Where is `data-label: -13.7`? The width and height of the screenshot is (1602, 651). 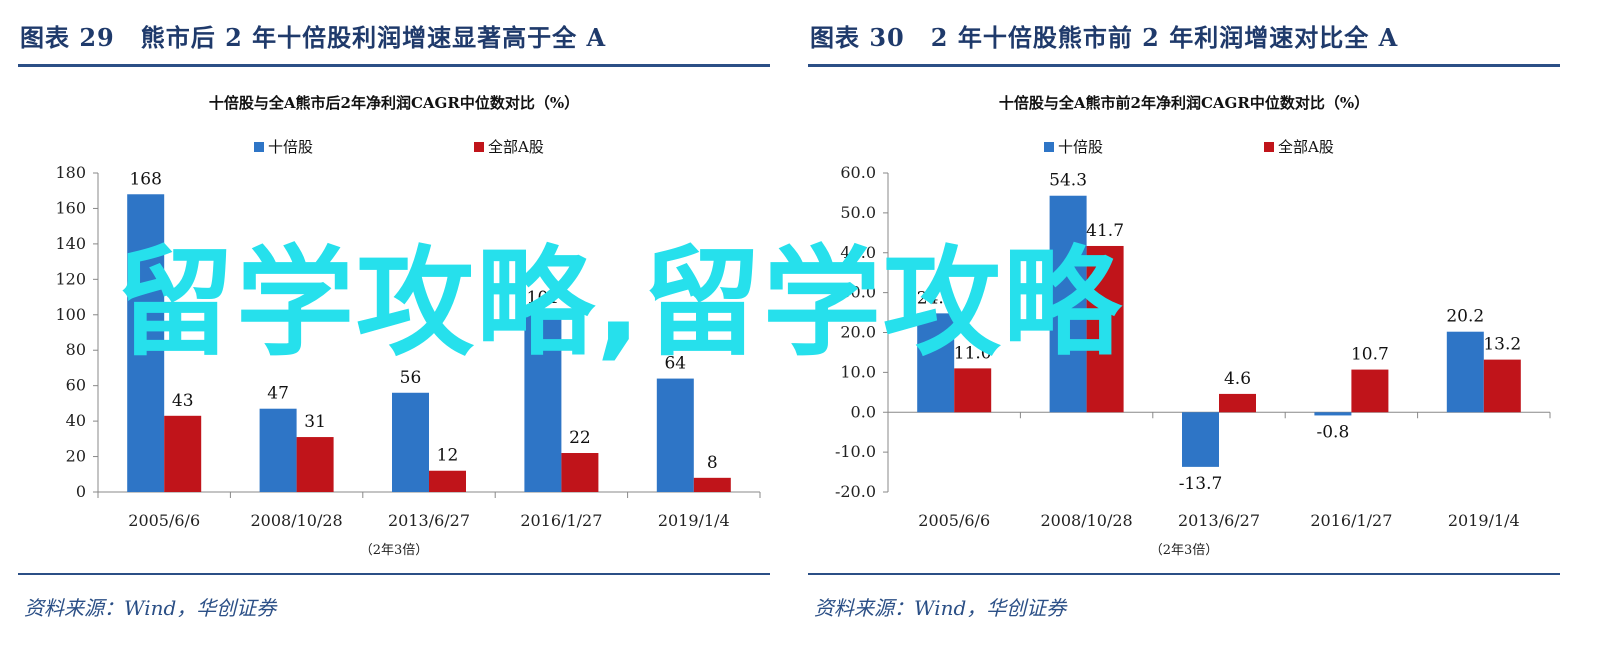
data-label: -13.7 is located at coordinates (1201, 484).